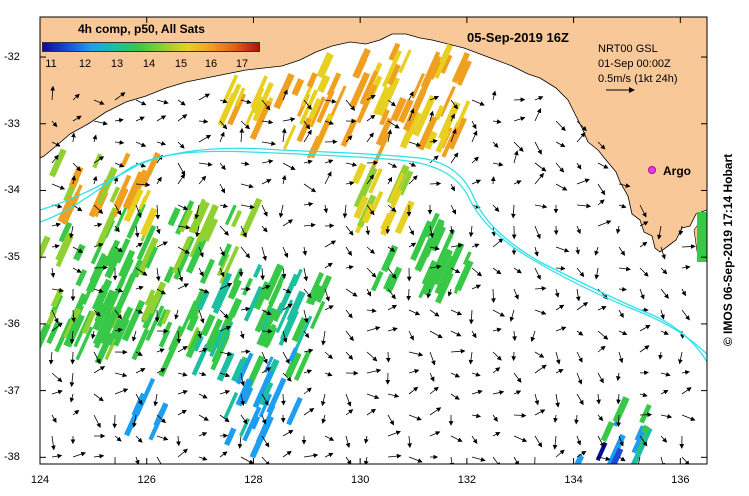  What do you see at coordinates (12, 257) in the screenshot?
I see `y-tick-label: -35` at bounding box center [12, 257].